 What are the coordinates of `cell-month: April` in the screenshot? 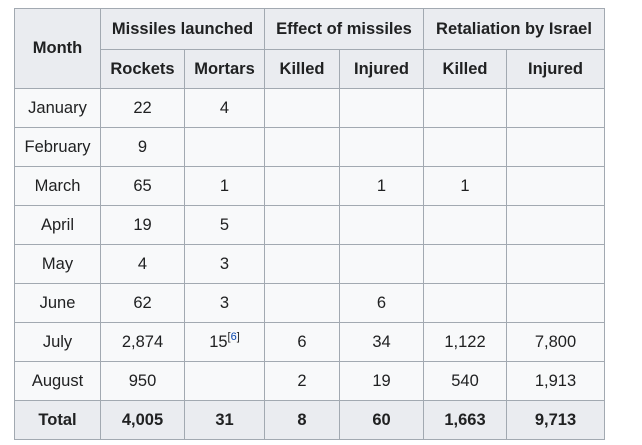 It's located at (57, 225).